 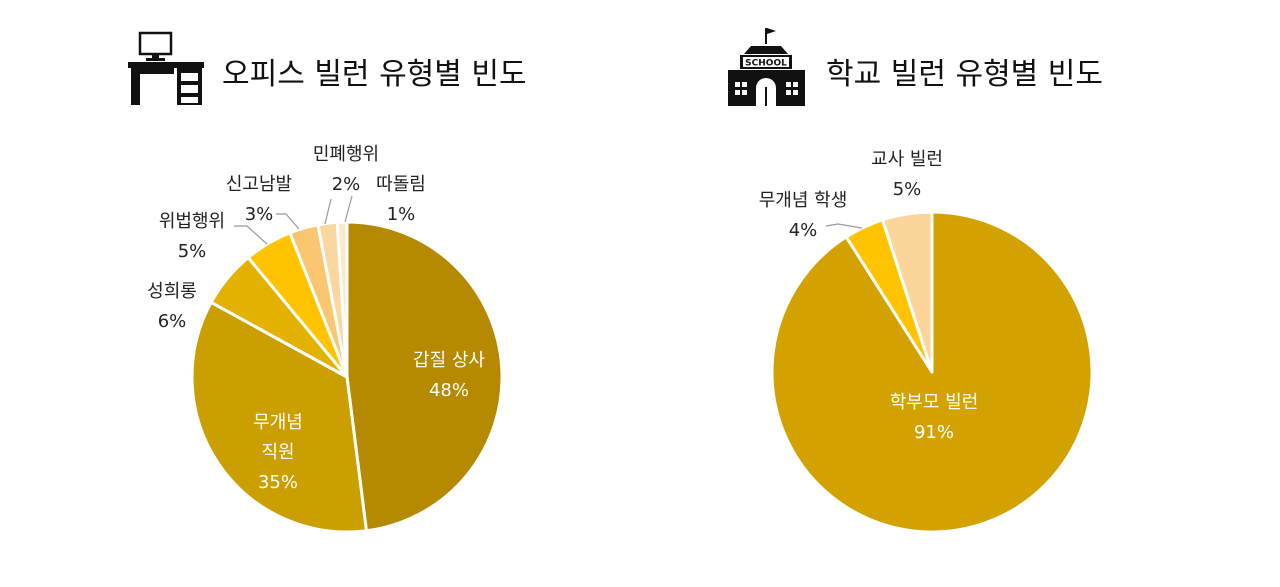 What do you see at coordinates (277, 452) in the screenshot?
I see `slice-label-무개념-직원: 직원` at bounding box center [277, 452].